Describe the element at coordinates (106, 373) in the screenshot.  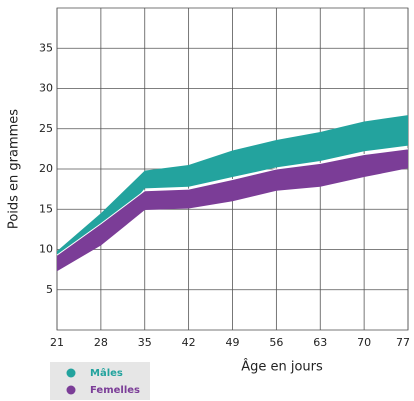
I see `legend-label: Mâles` at that location.